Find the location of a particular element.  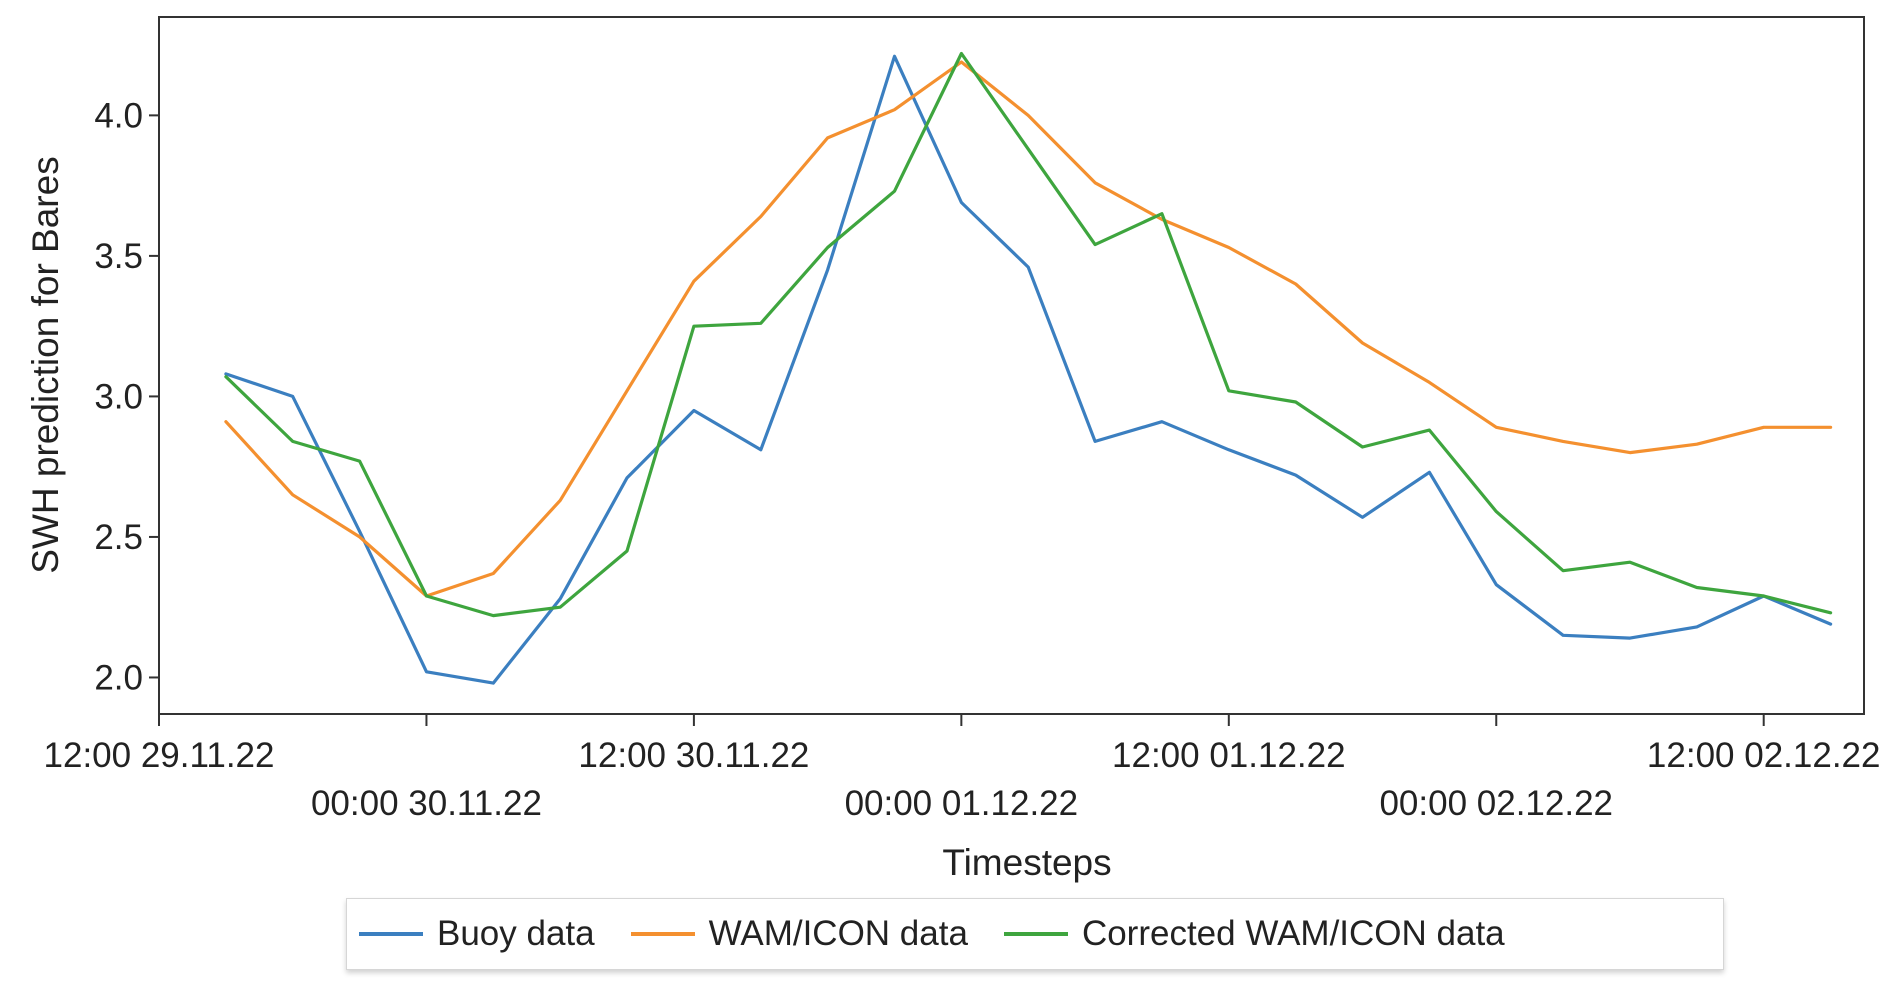

x-tick-label: 12:00 30.11.22 is located at coordinates (693, 755).